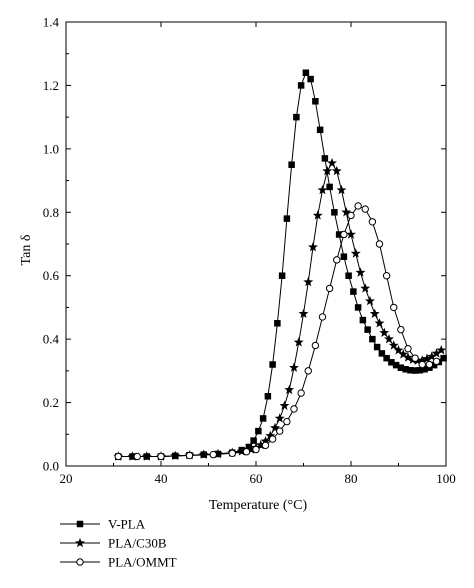 The image size is (474, 588). Describe the element at coordinates (26, 249) in the screenshot. I see `y-axis-label: Tan δ` at that location.